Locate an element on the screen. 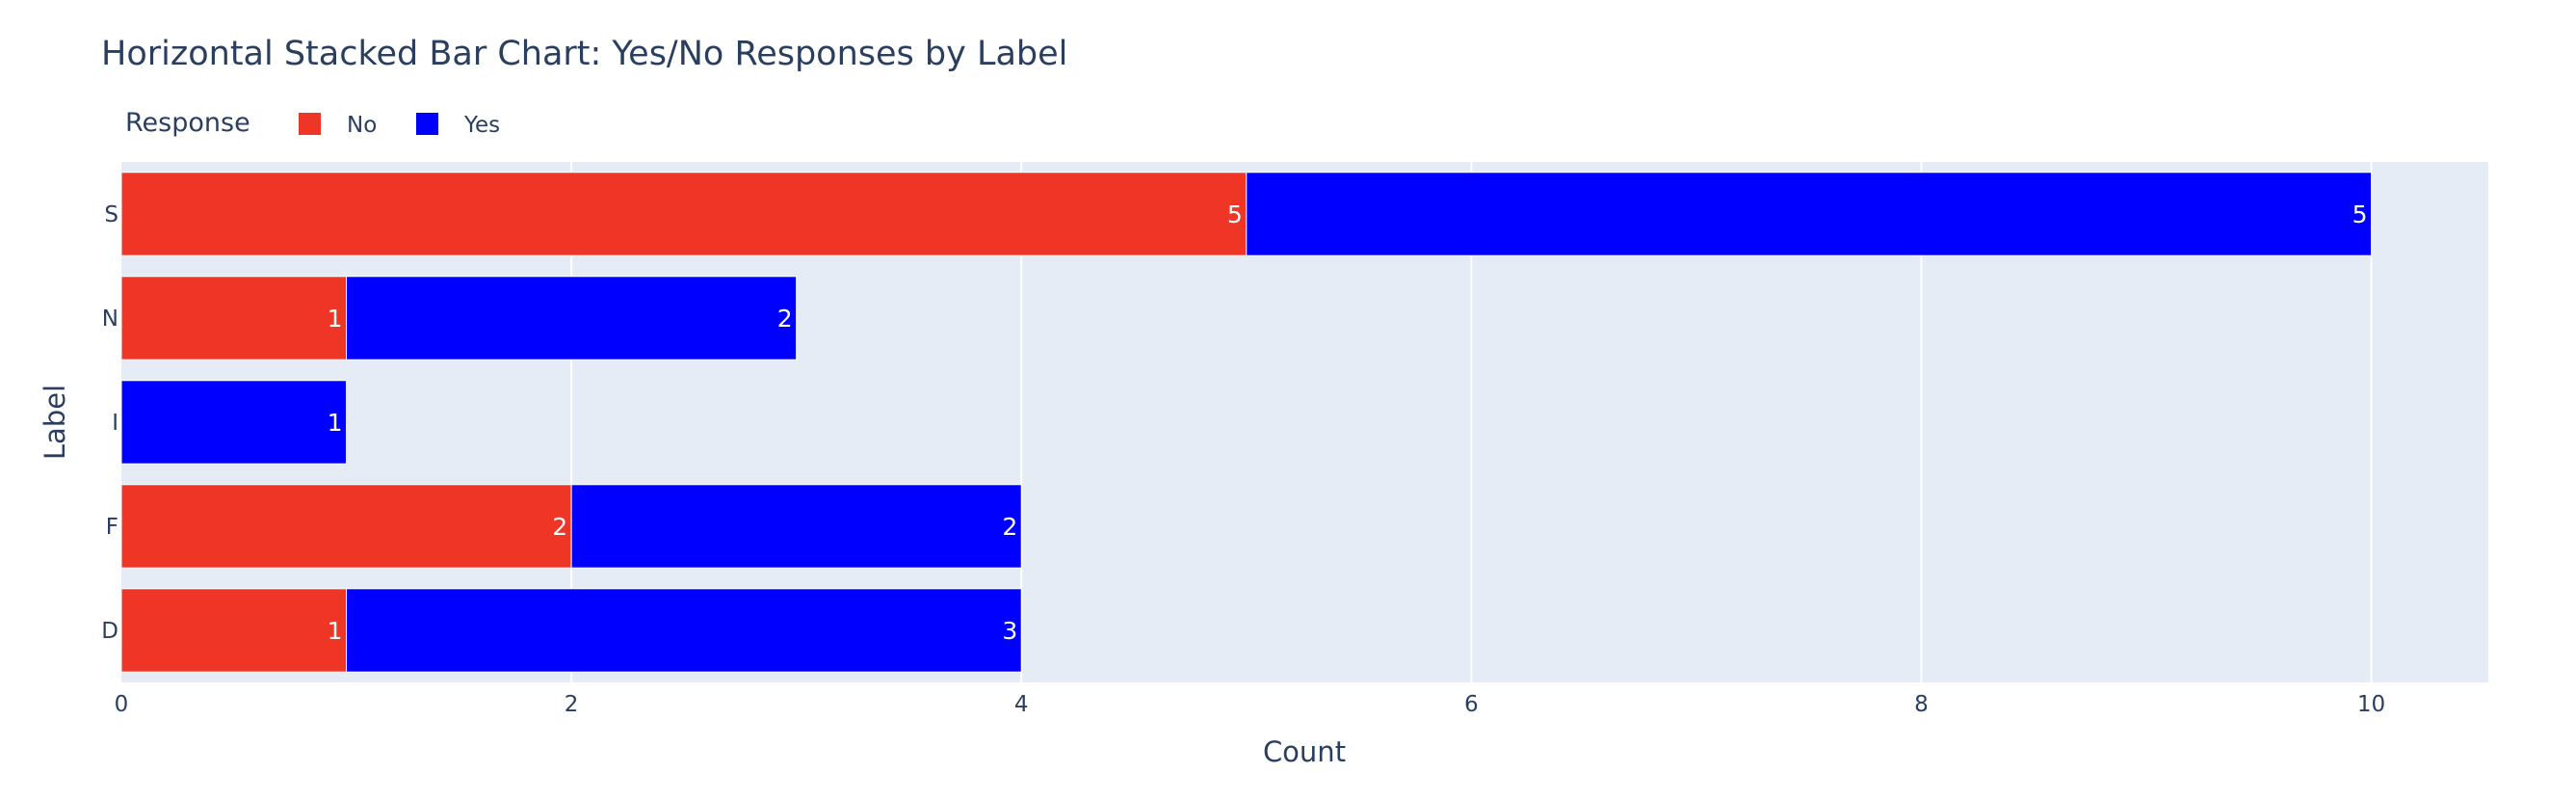  bar-yes-D is located at coordinates (684, 631).